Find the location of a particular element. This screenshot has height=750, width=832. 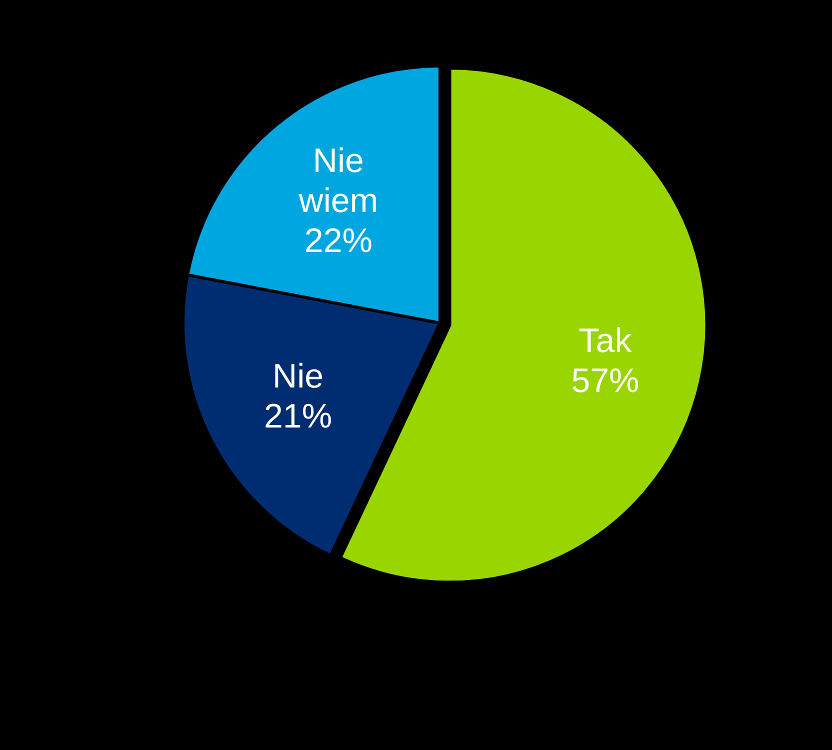

slice-label: Nie wiem is located at coordinates (338, 181).